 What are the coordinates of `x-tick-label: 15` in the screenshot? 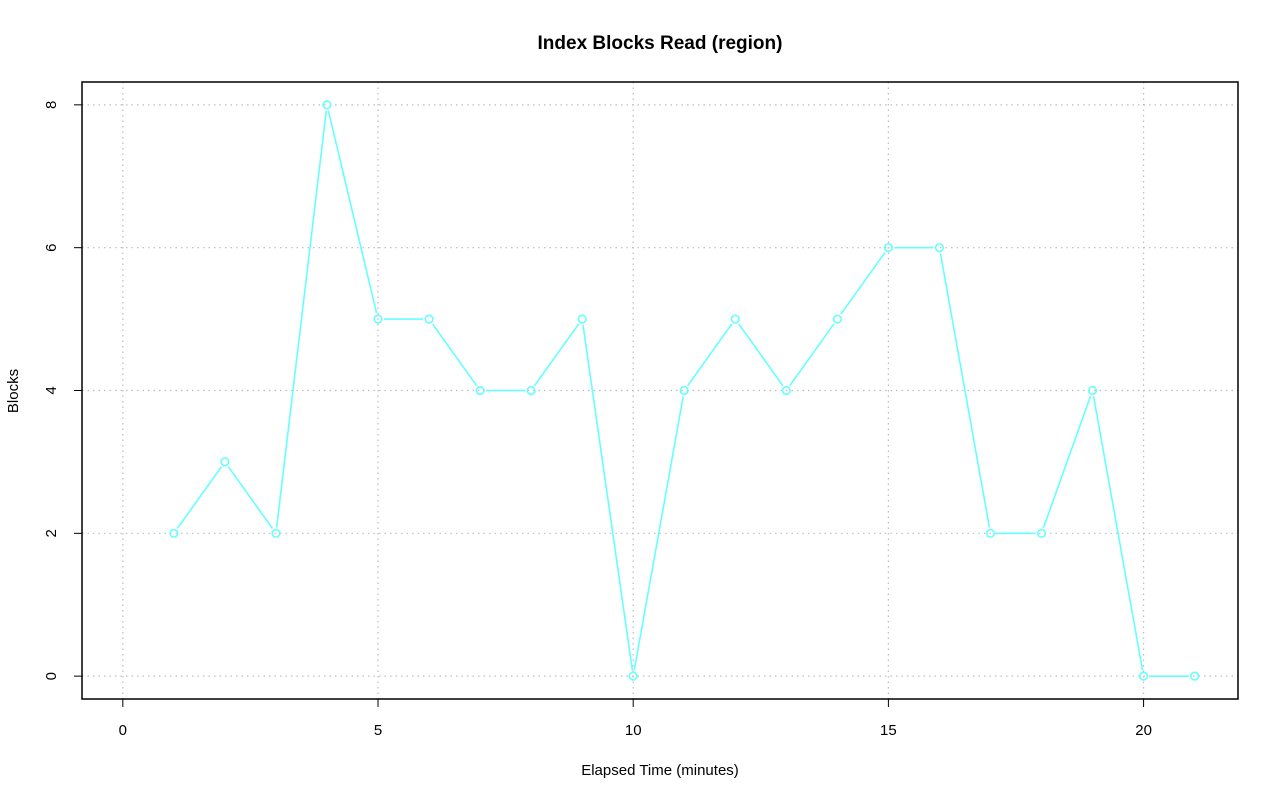 It's located at (888, 730).